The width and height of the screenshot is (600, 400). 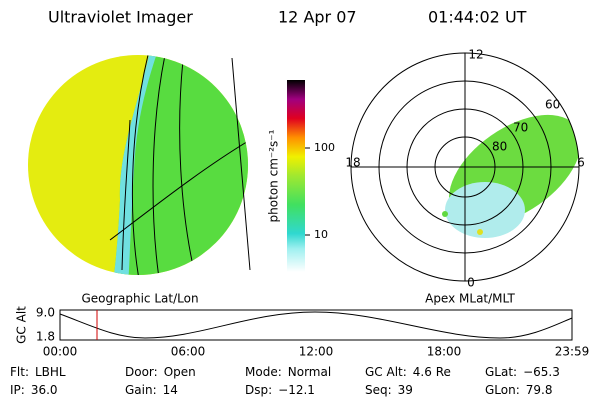 What do you see at coordinates (139, 299) in the screenshot?
I see `panel-label: Geographic Lat/Lon` at bounding box center [139, 299].